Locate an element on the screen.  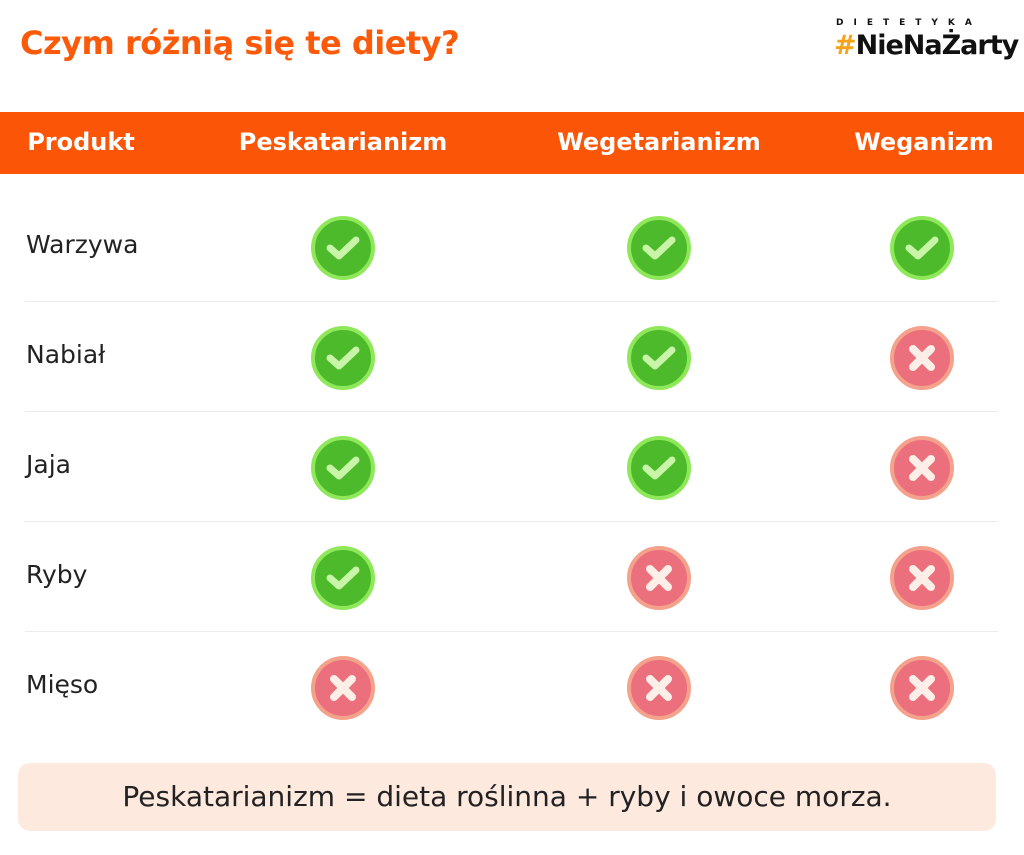
logo-subtitle: DIETETYKA is located at coordinates (909, 23).